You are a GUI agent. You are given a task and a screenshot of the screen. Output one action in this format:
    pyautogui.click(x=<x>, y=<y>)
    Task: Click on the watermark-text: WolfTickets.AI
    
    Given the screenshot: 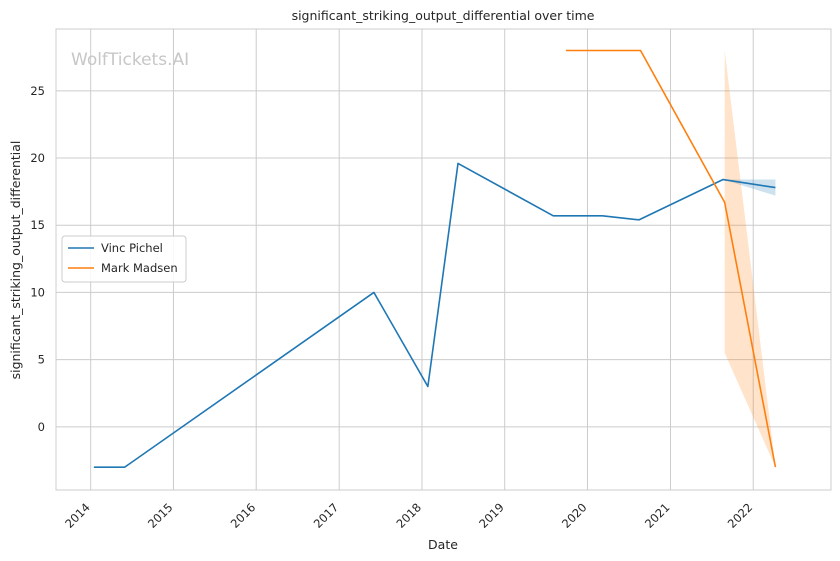 What is the action you would take?
    pyautogui.click(x=130, y=60)
    